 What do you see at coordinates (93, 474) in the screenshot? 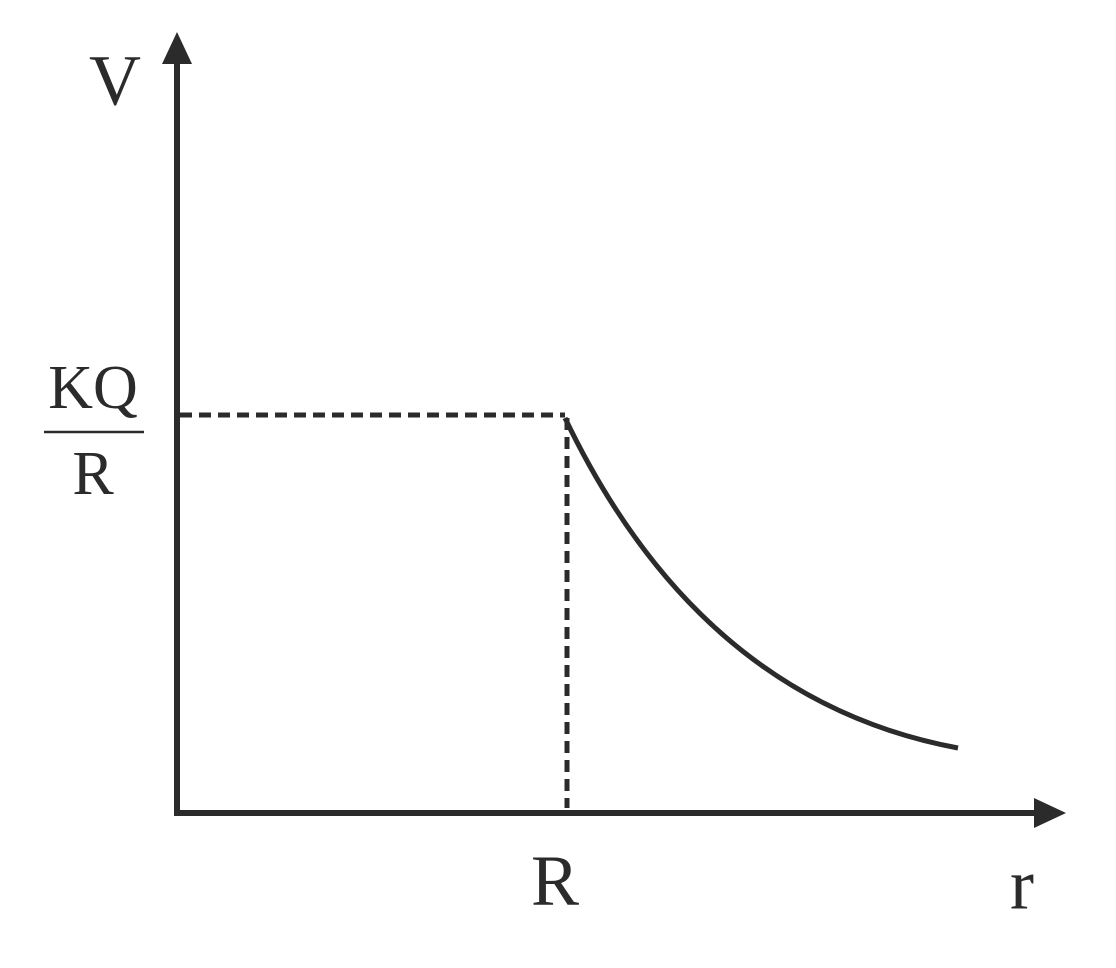
I see `fraction-denominator: R` at bounding box center [93, 474].